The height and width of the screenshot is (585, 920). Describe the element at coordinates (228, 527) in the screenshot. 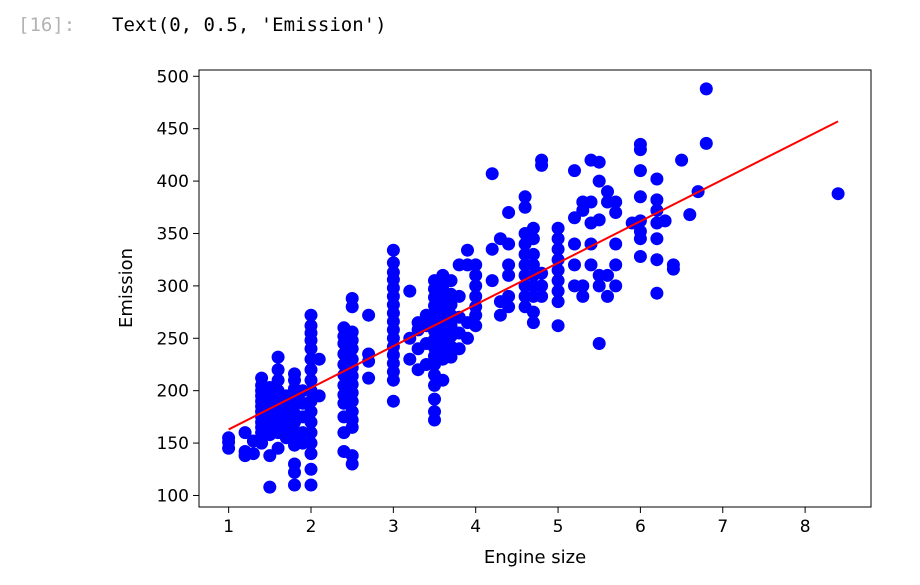

I see `x-tick-label-1: 1` at that location.